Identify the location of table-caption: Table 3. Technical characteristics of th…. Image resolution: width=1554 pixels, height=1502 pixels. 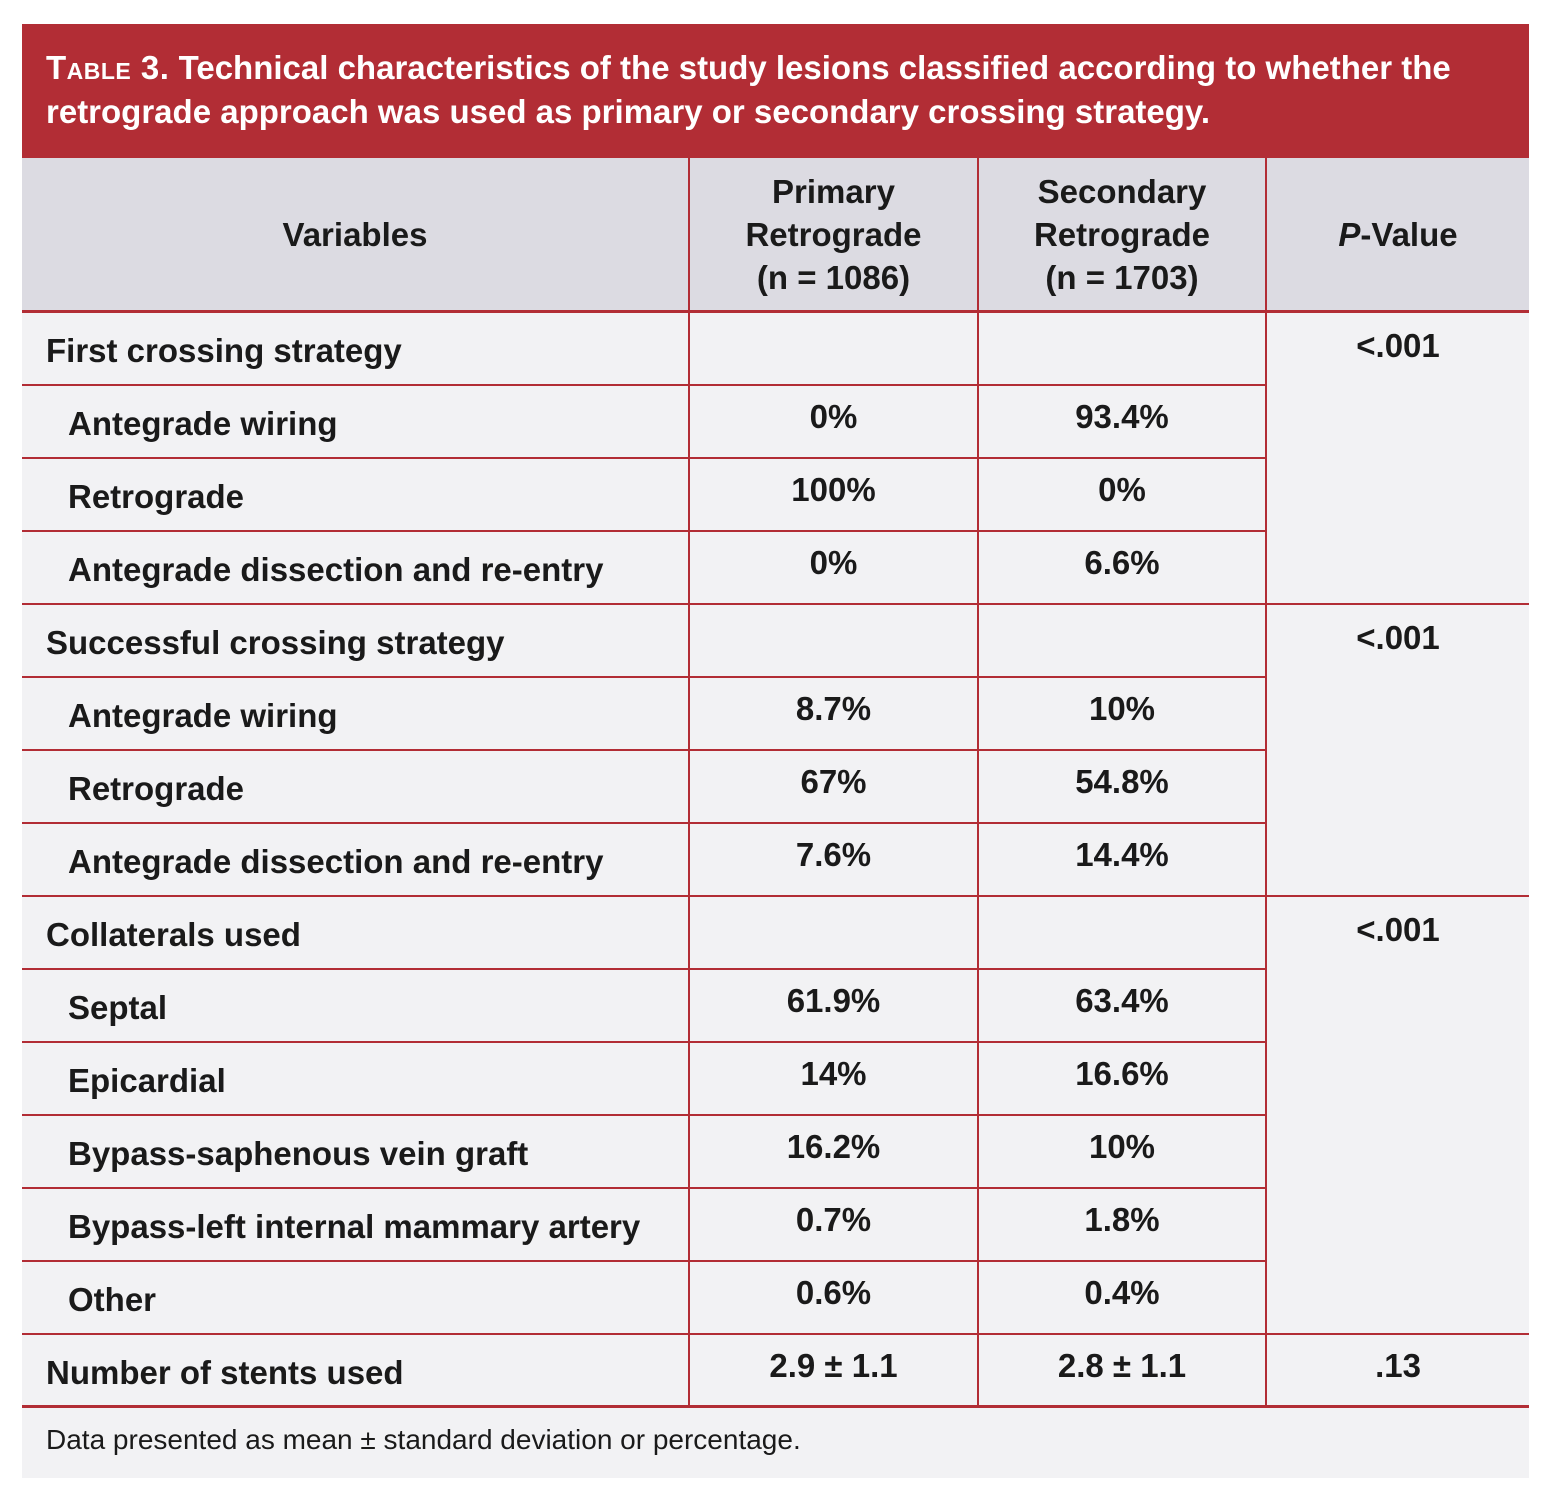
(775, 91).